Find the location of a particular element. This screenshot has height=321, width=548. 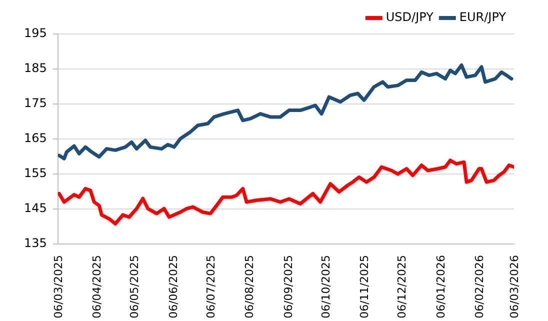

y-tick-label: 135 is located at coordinates (35, 243).